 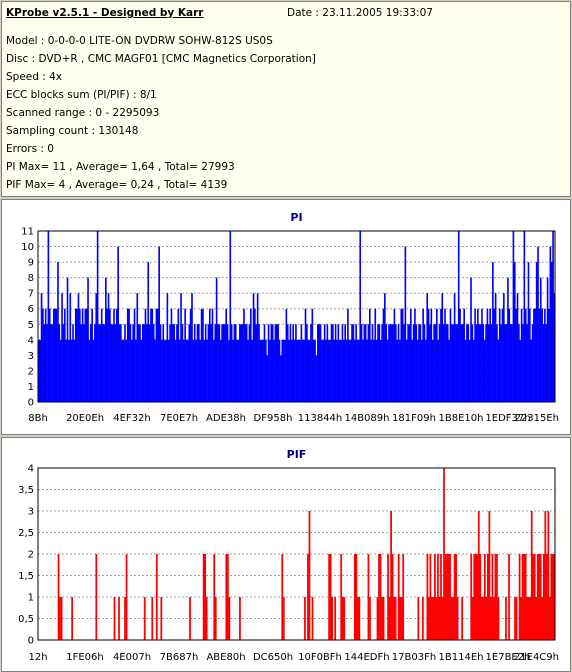 I want to click on pif-y-tick-label: 2, so click(x=31, y=555).